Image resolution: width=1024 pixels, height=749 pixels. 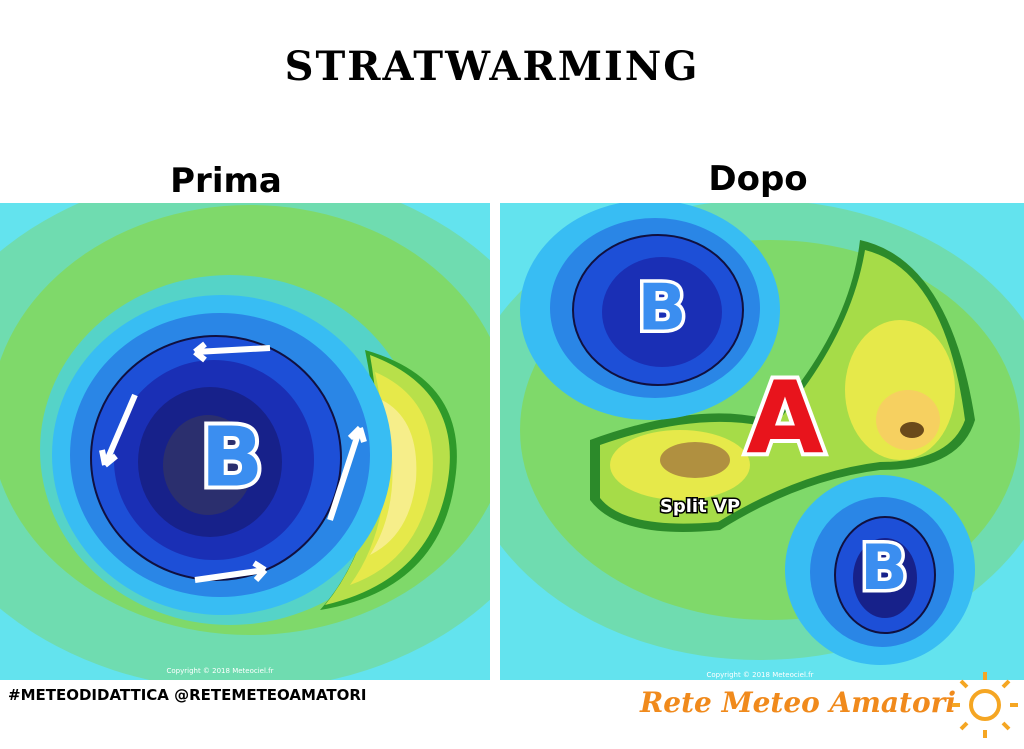 I want to click on title: STRATWARMING, so click(x=492, y=66).